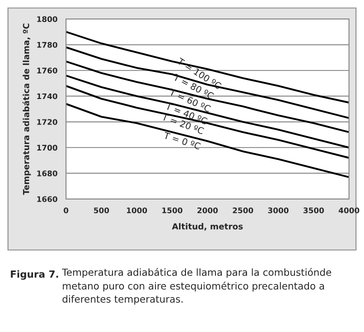 This screenshot has width=364, height=332. I want to click on text: Figura 7., so click(34, 275).